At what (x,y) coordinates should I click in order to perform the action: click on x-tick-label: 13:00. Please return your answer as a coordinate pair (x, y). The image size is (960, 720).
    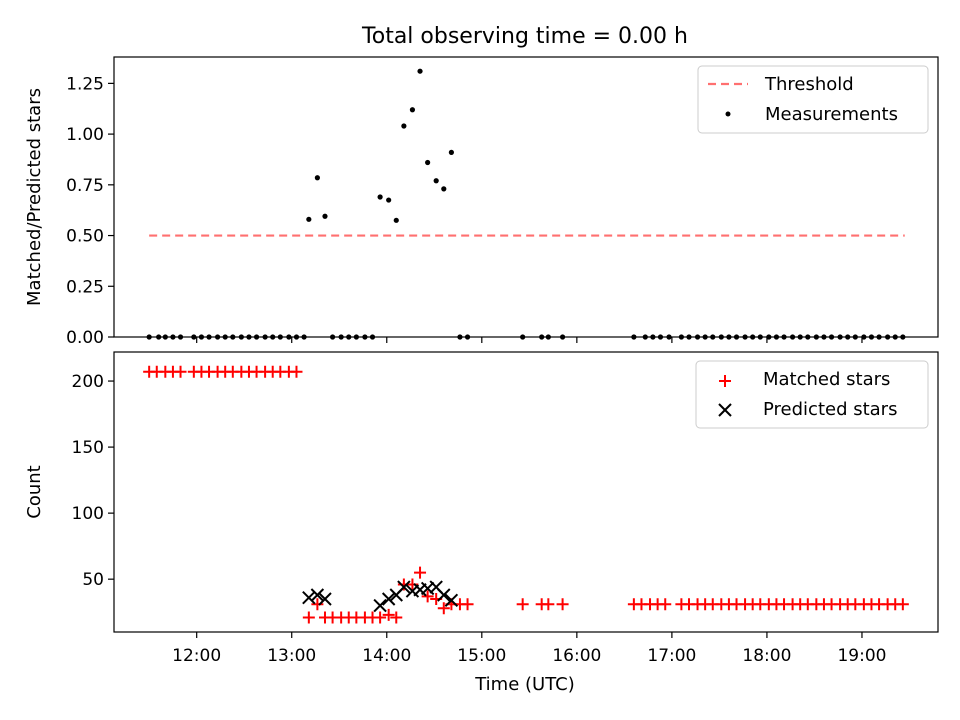
    Looking at the image, I should click on (291, 656).